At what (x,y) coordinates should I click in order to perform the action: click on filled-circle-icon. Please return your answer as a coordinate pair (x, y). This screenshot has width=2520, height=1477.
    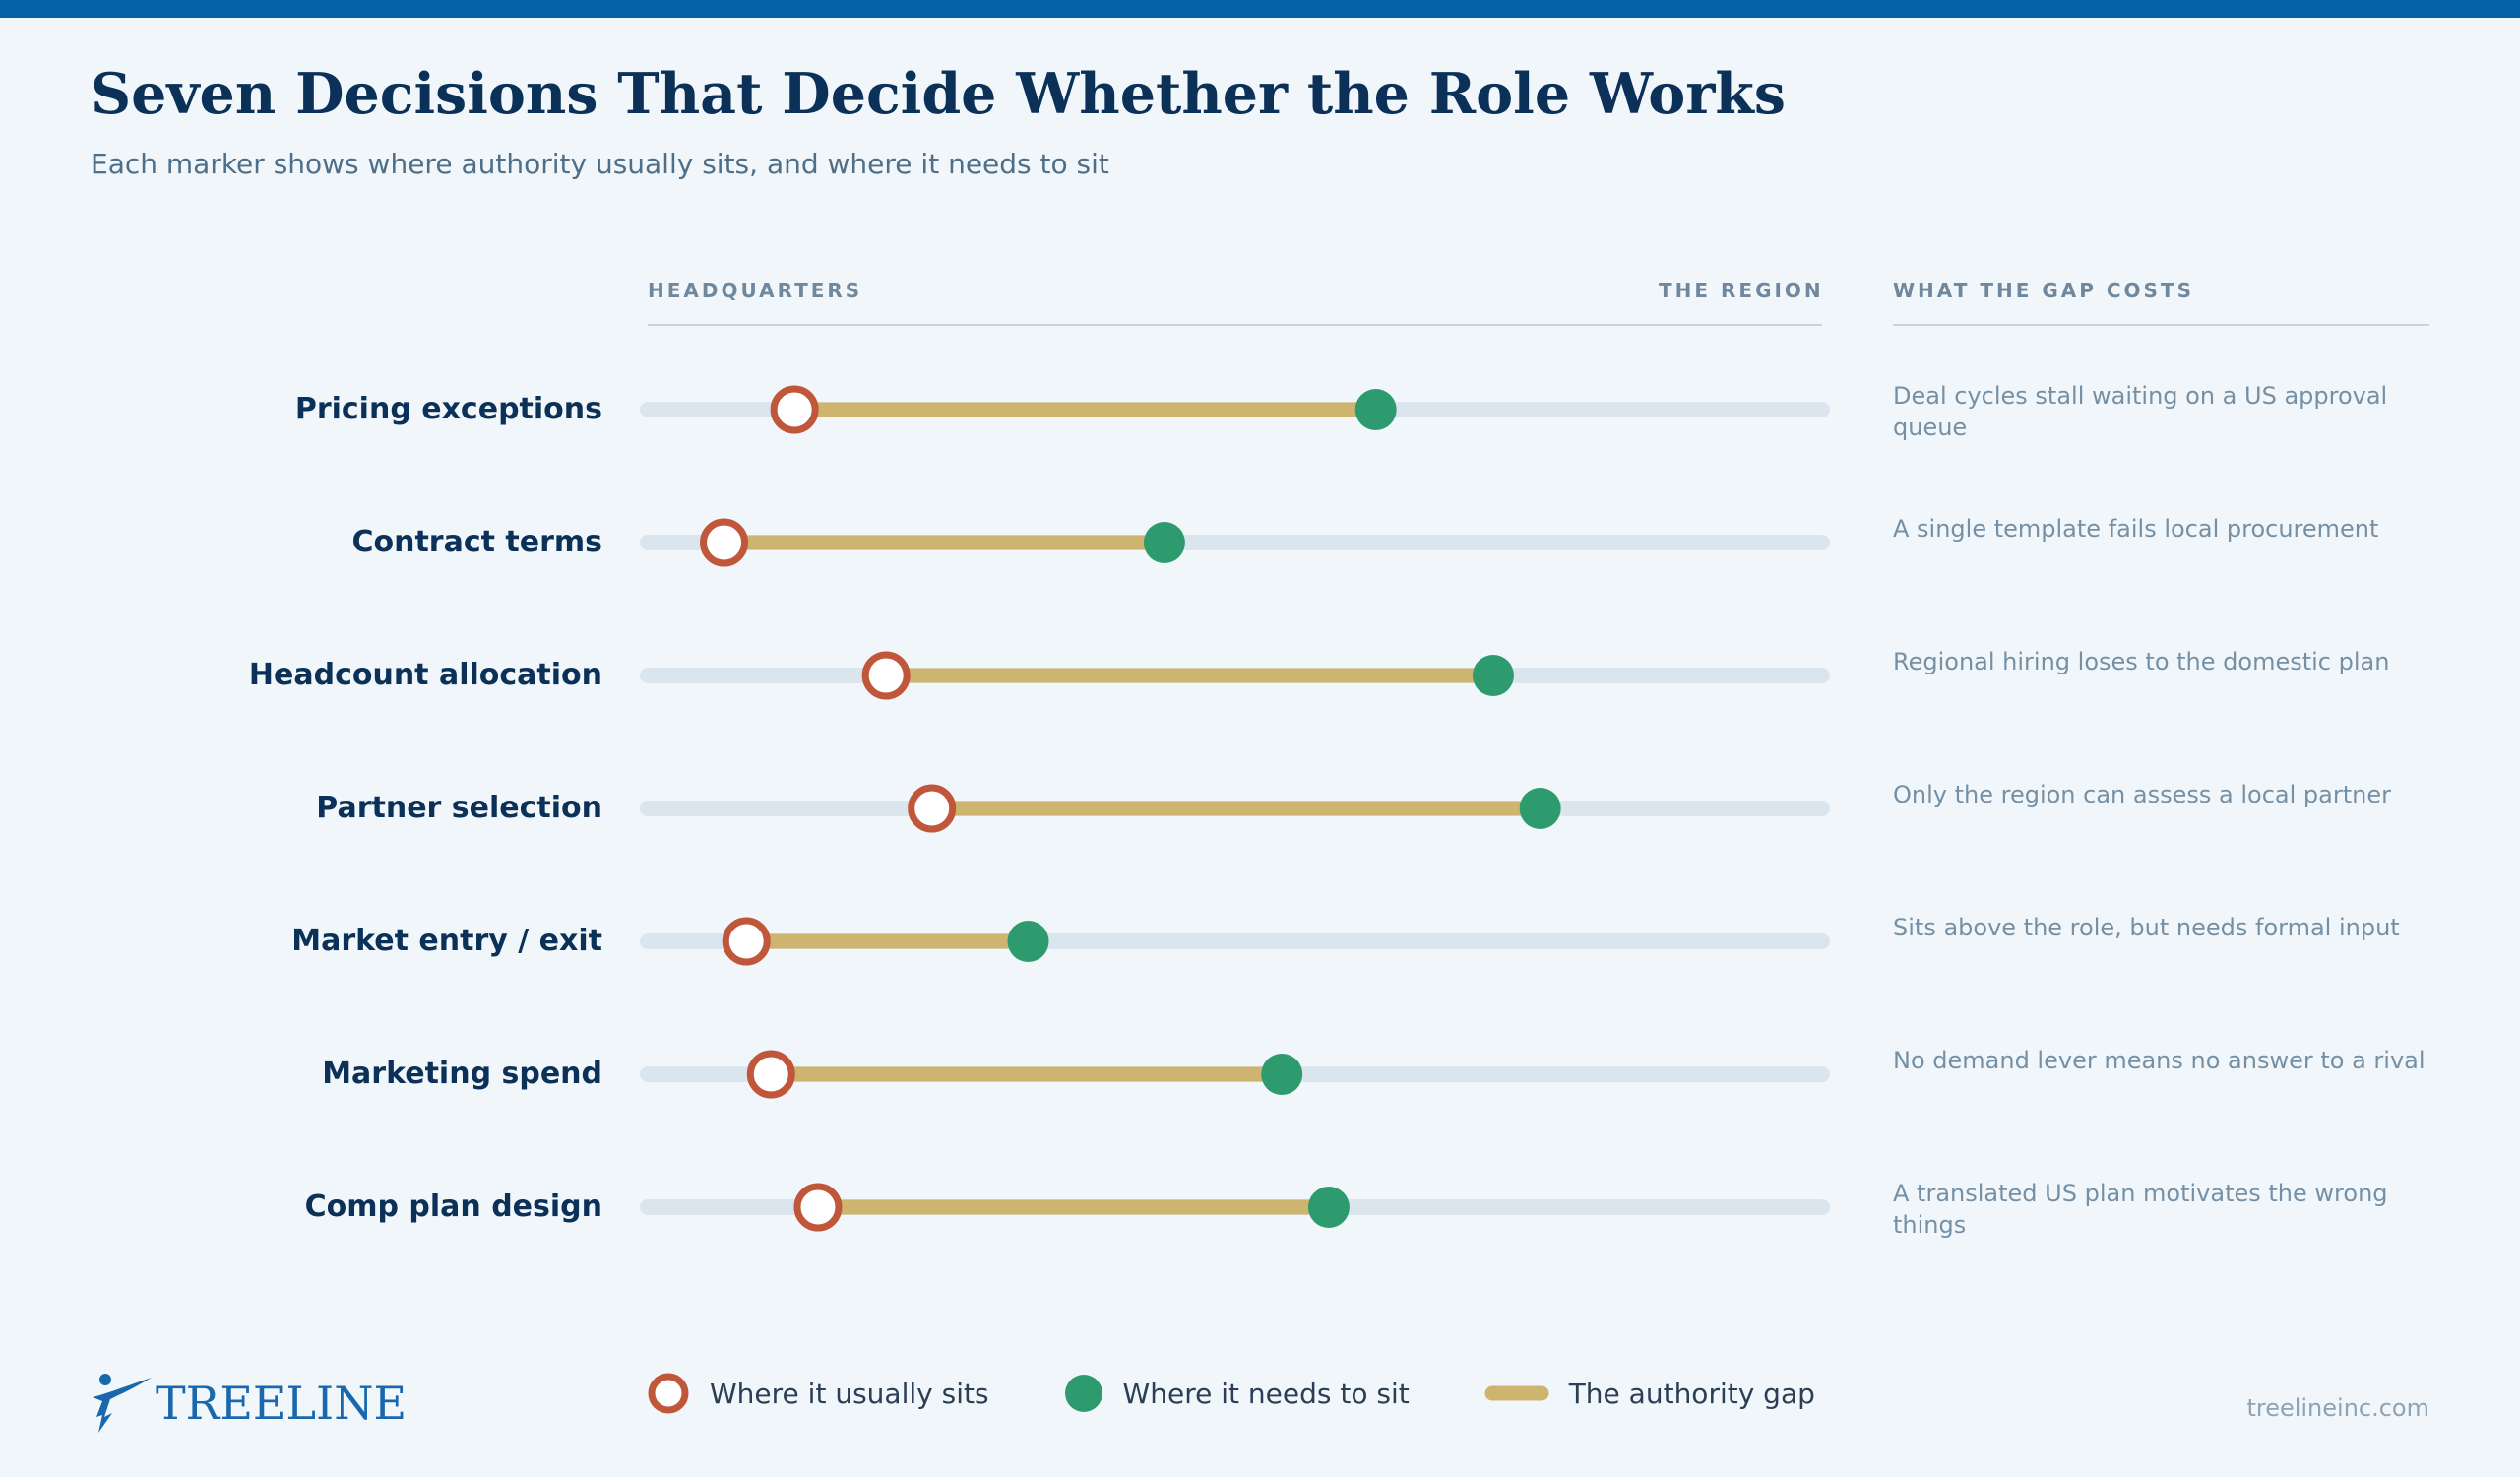
    Looking at the image, I should click on (1083, 1394).